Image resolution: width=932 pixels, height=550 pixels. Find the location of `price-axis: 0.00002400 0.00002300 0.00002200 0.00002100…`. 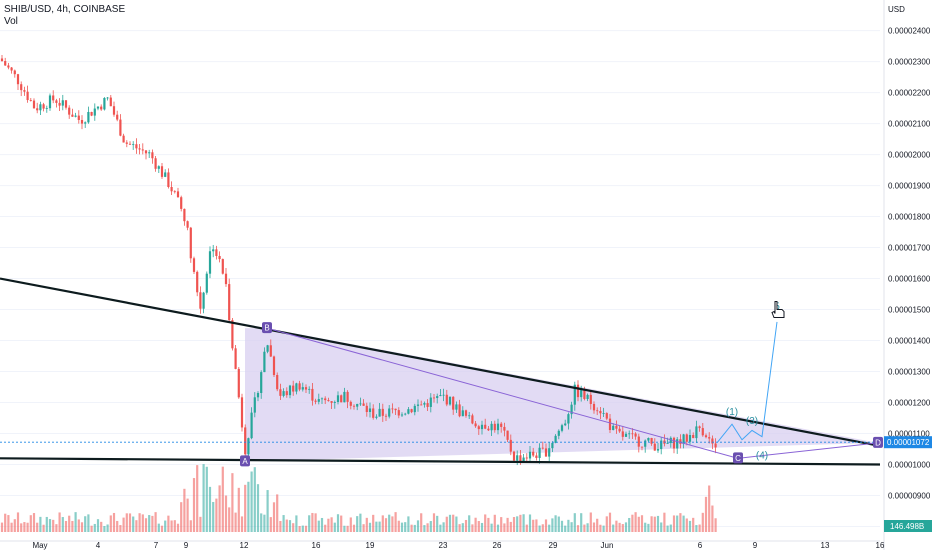

price-axis: 0.00002400 0.00002300 0.00002200 0.00002100… is located at coordinates (907, 275).